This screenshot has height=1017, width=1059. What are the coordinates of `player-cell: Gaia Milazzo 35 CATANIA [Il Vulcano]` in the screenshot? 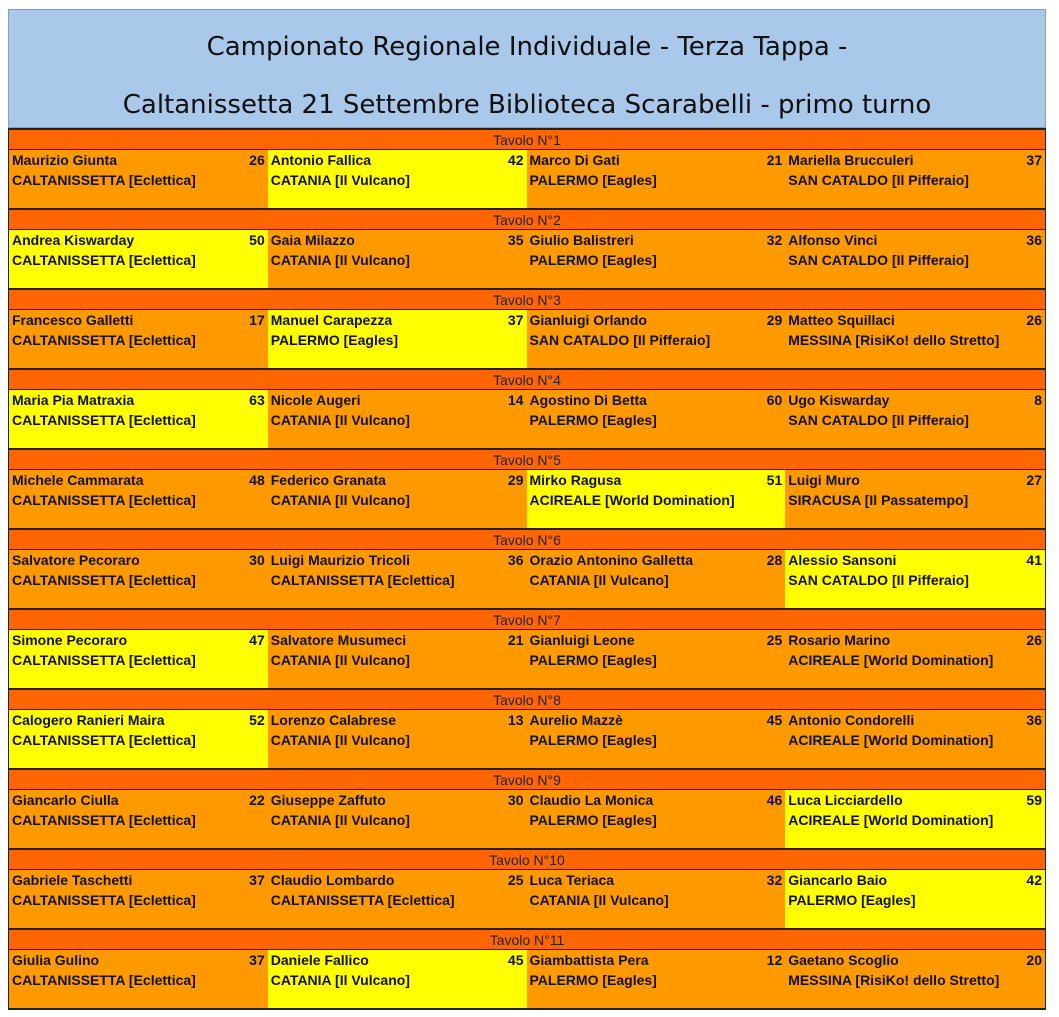 It's located at (397, 259).